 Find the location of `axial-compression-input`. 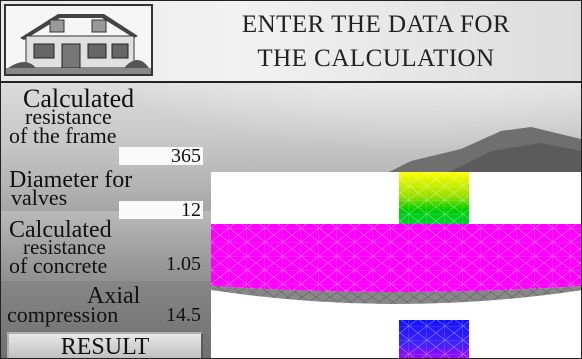

axial-compression-input is located at coordinates (177, 315).